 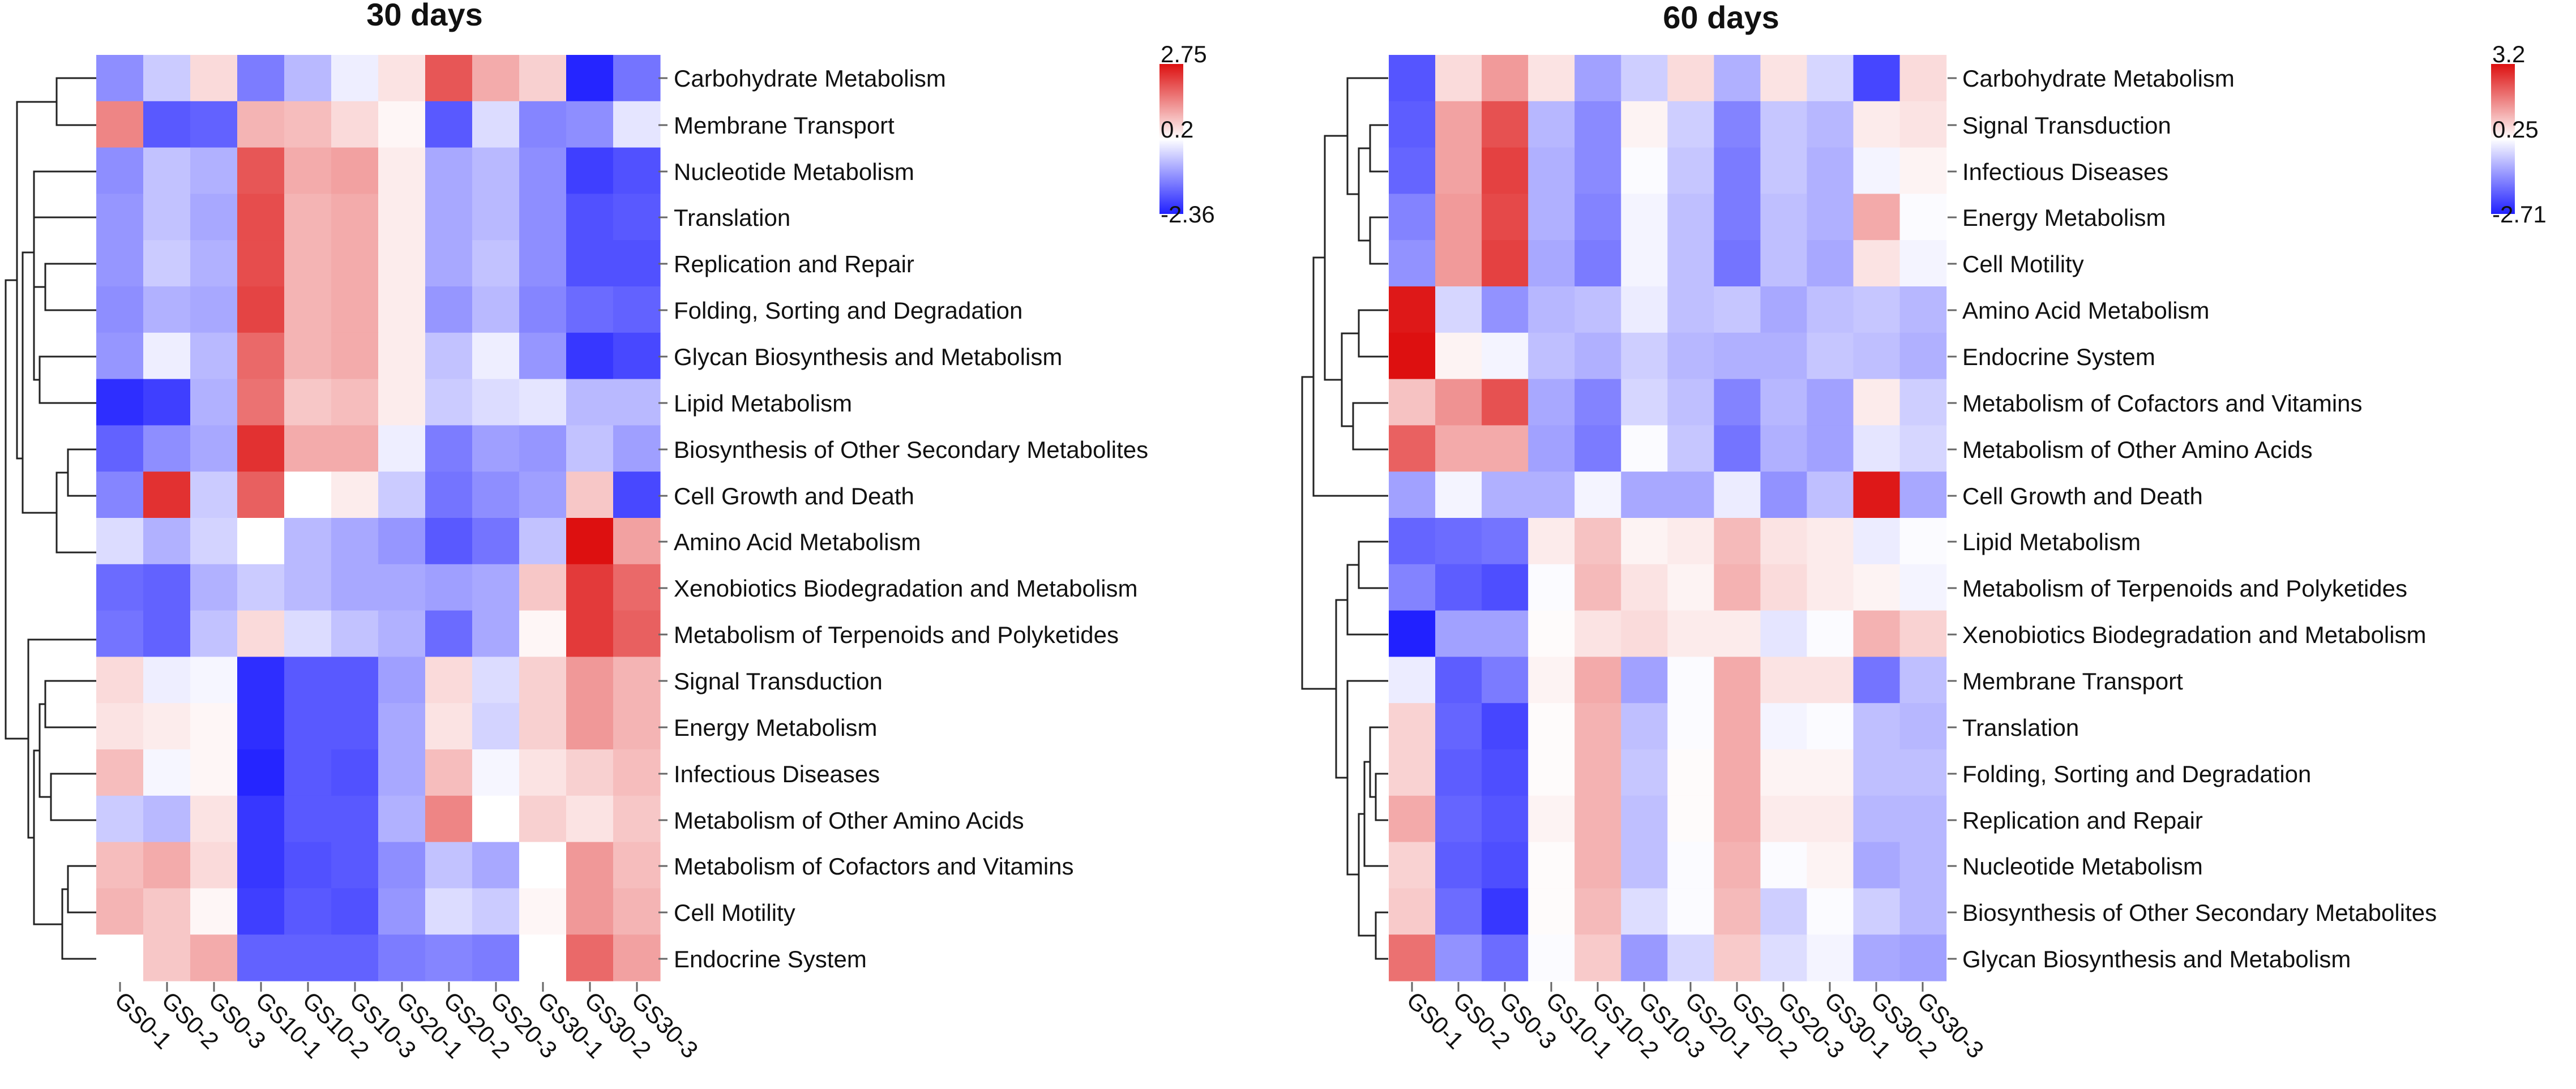 What do you see at coordinates (794, 264) in the screenshot?
I see `row-label: Replication and Repair` at bounding box center [794, 264].